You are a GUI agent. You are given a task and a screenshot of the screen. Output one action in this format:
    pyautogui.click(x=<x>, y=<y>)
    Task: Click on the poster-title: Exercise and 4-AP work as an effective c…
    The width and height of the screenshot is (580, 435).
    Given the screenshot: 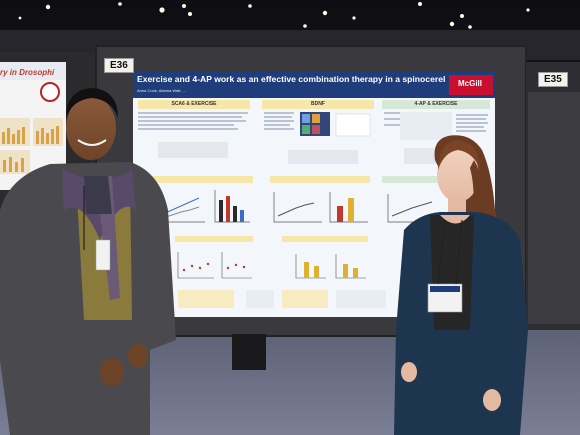 What is the action you would take?
    pyautogui.click(x=291, y=79)
    